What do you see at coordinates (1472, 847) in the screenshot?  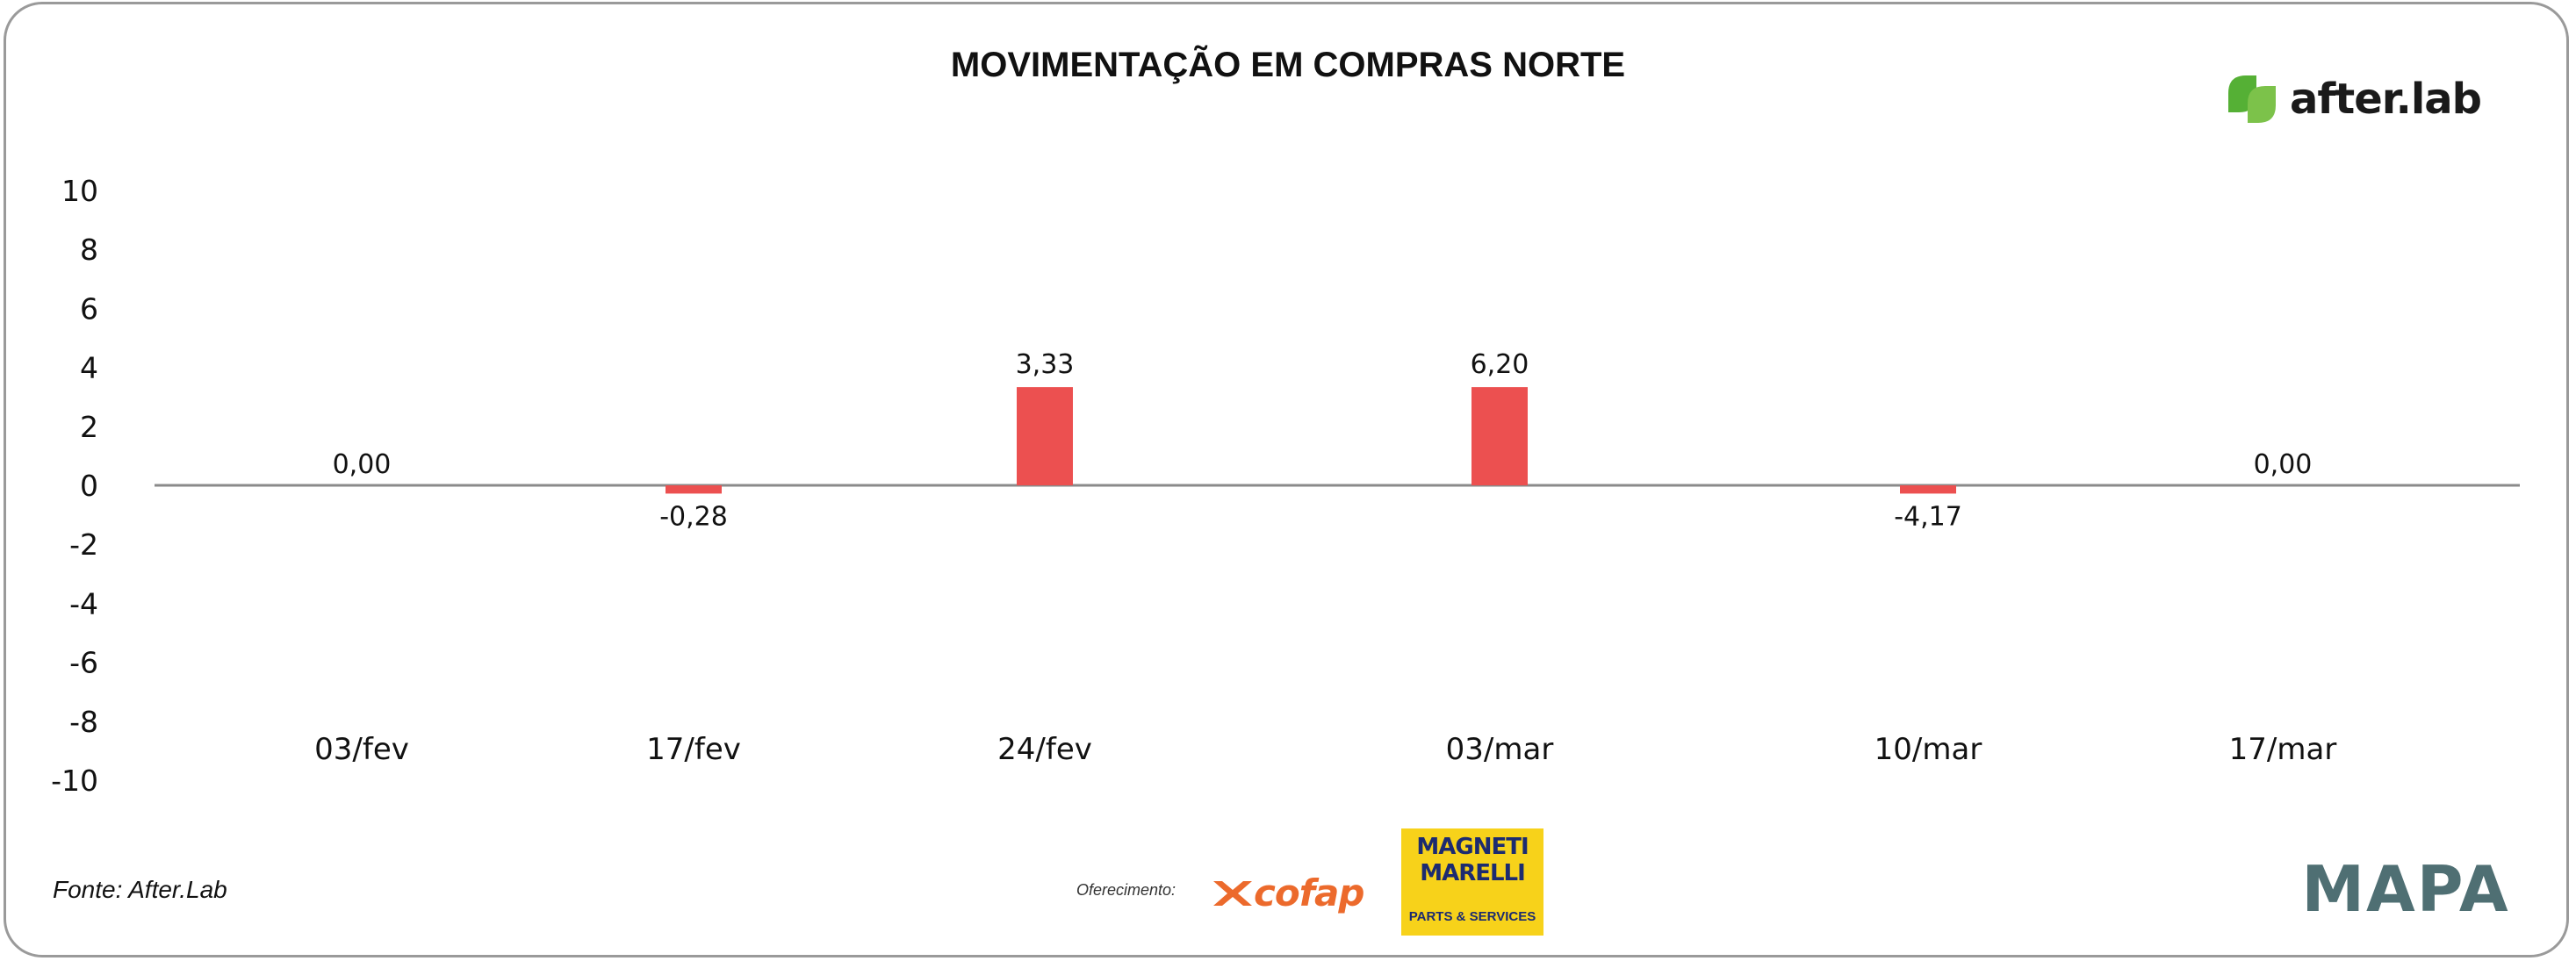 I see `magneti-wordmark: MAGNETI` at bounding box center [1472, 847].